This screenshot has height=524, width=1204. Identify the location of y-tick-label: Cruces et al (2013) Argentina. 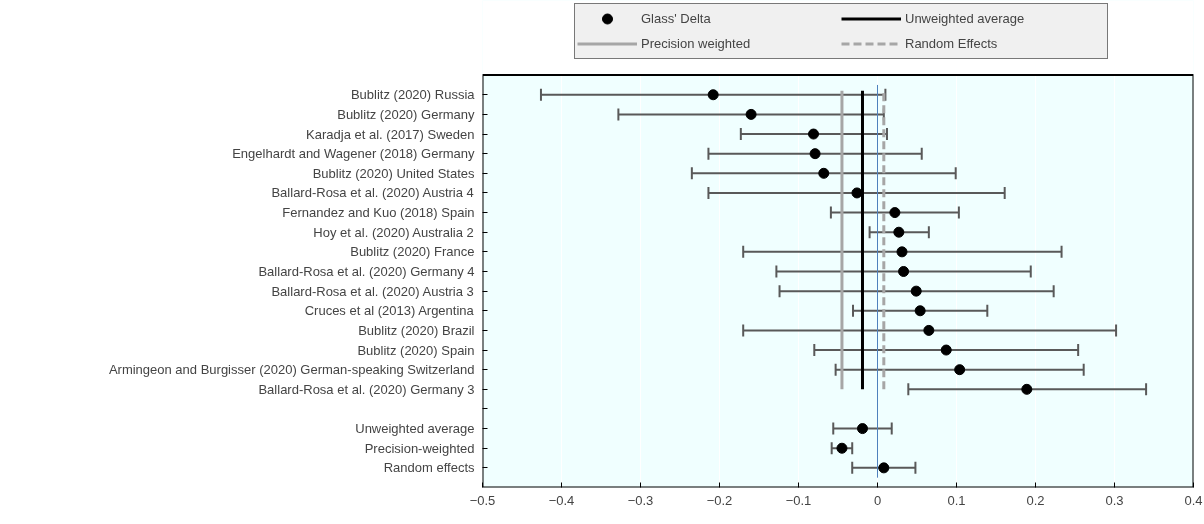
(389, 311).